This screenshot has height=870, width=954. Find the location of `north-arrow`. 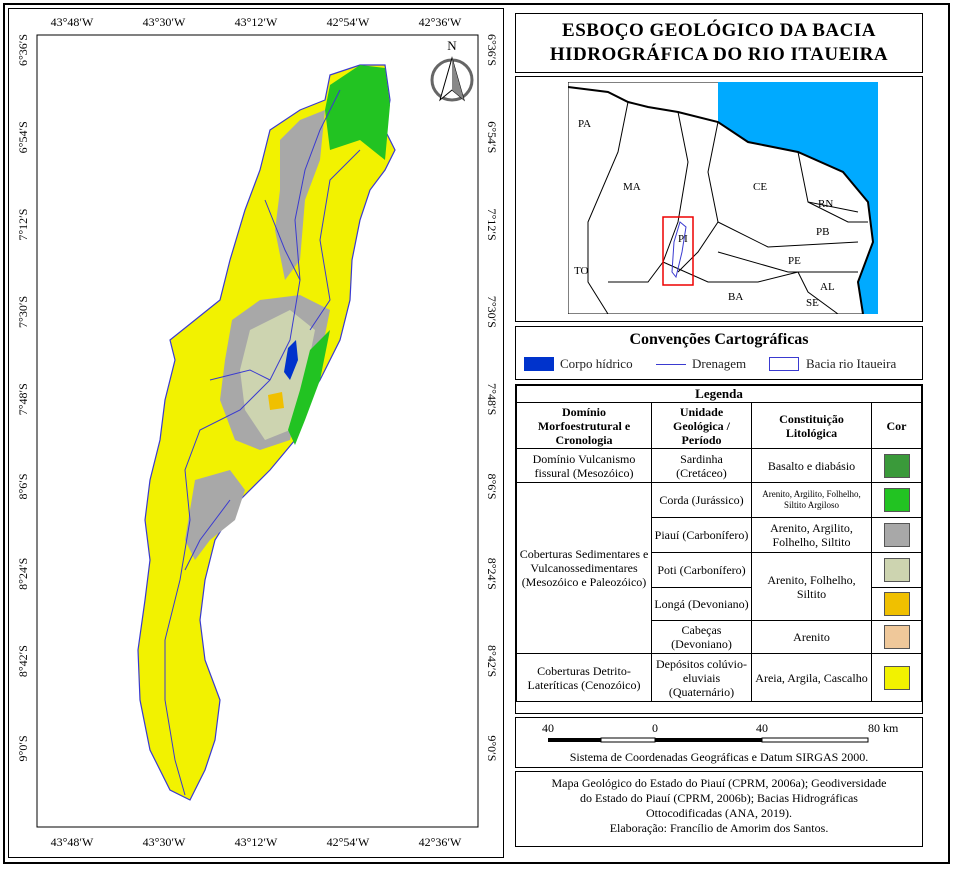

north-arrow is located at coordinates (452, 79).